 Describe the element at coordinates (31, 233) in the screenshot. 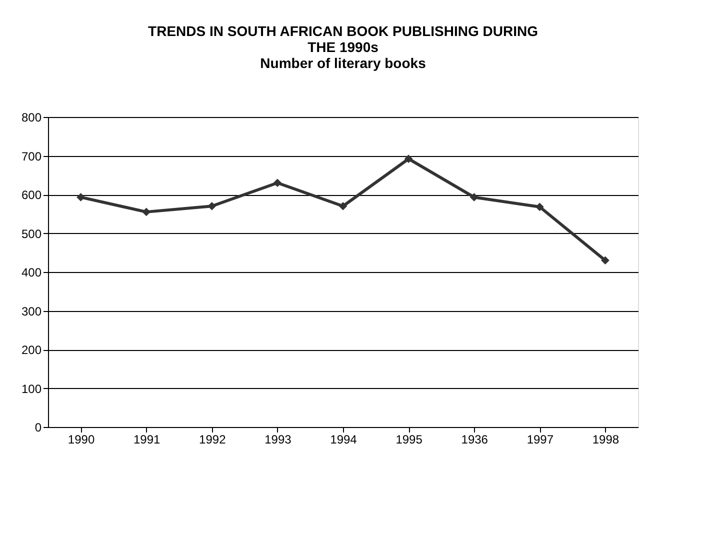

I see `y-tick-label: 500` at that location.